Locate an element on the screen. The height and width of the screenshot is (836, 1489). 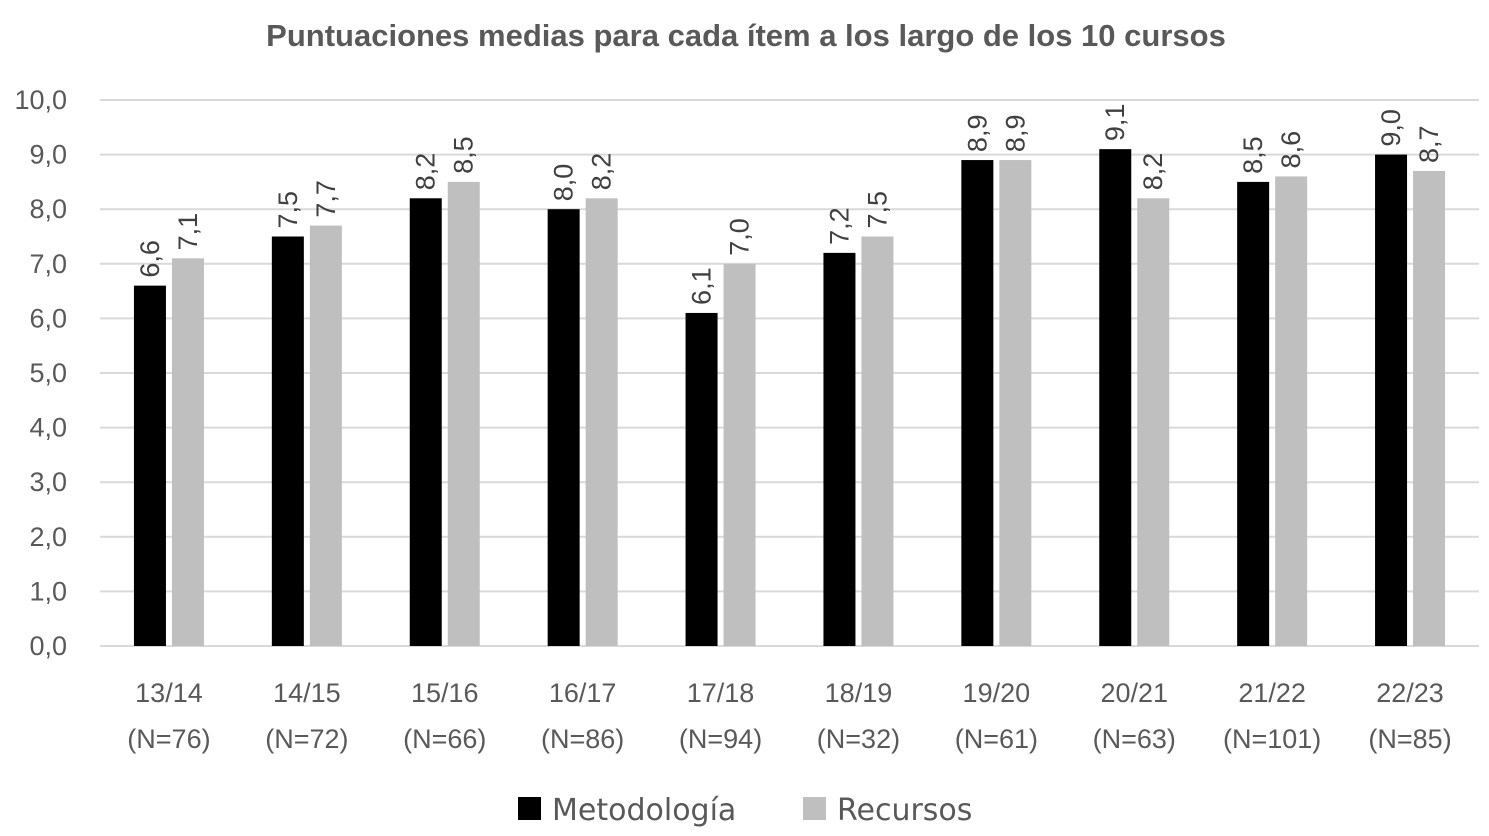
data-label: 8,7 is located at coordinates (1429, 144).